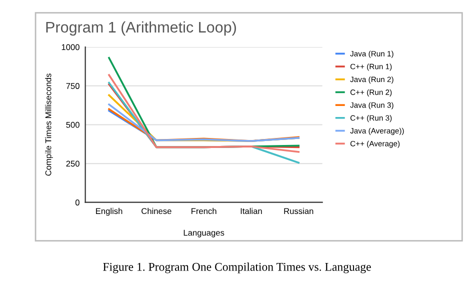 This screenshot has height=285, width=474. Describe the element at coordinates (77, 203) in the screenshot. I see `y-tick-label: 0` at that location.